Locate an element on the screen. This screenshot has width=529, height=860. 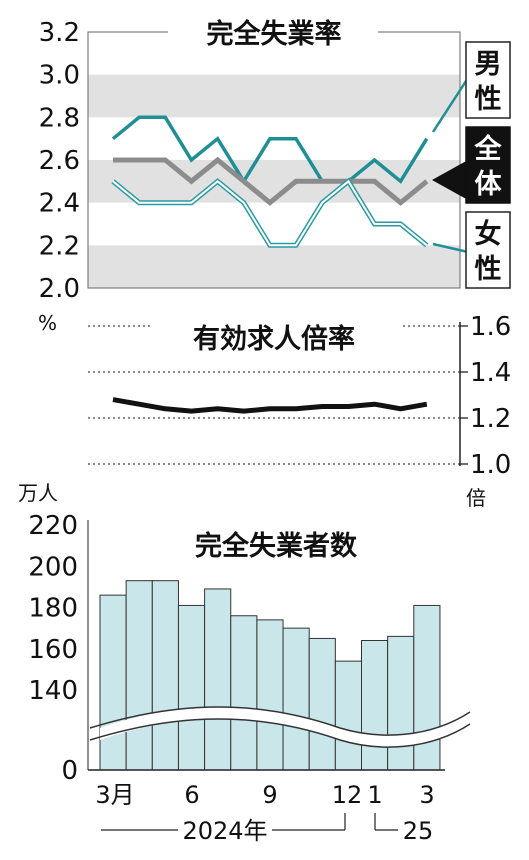
series-line-male is located at coordinates (270, 150).